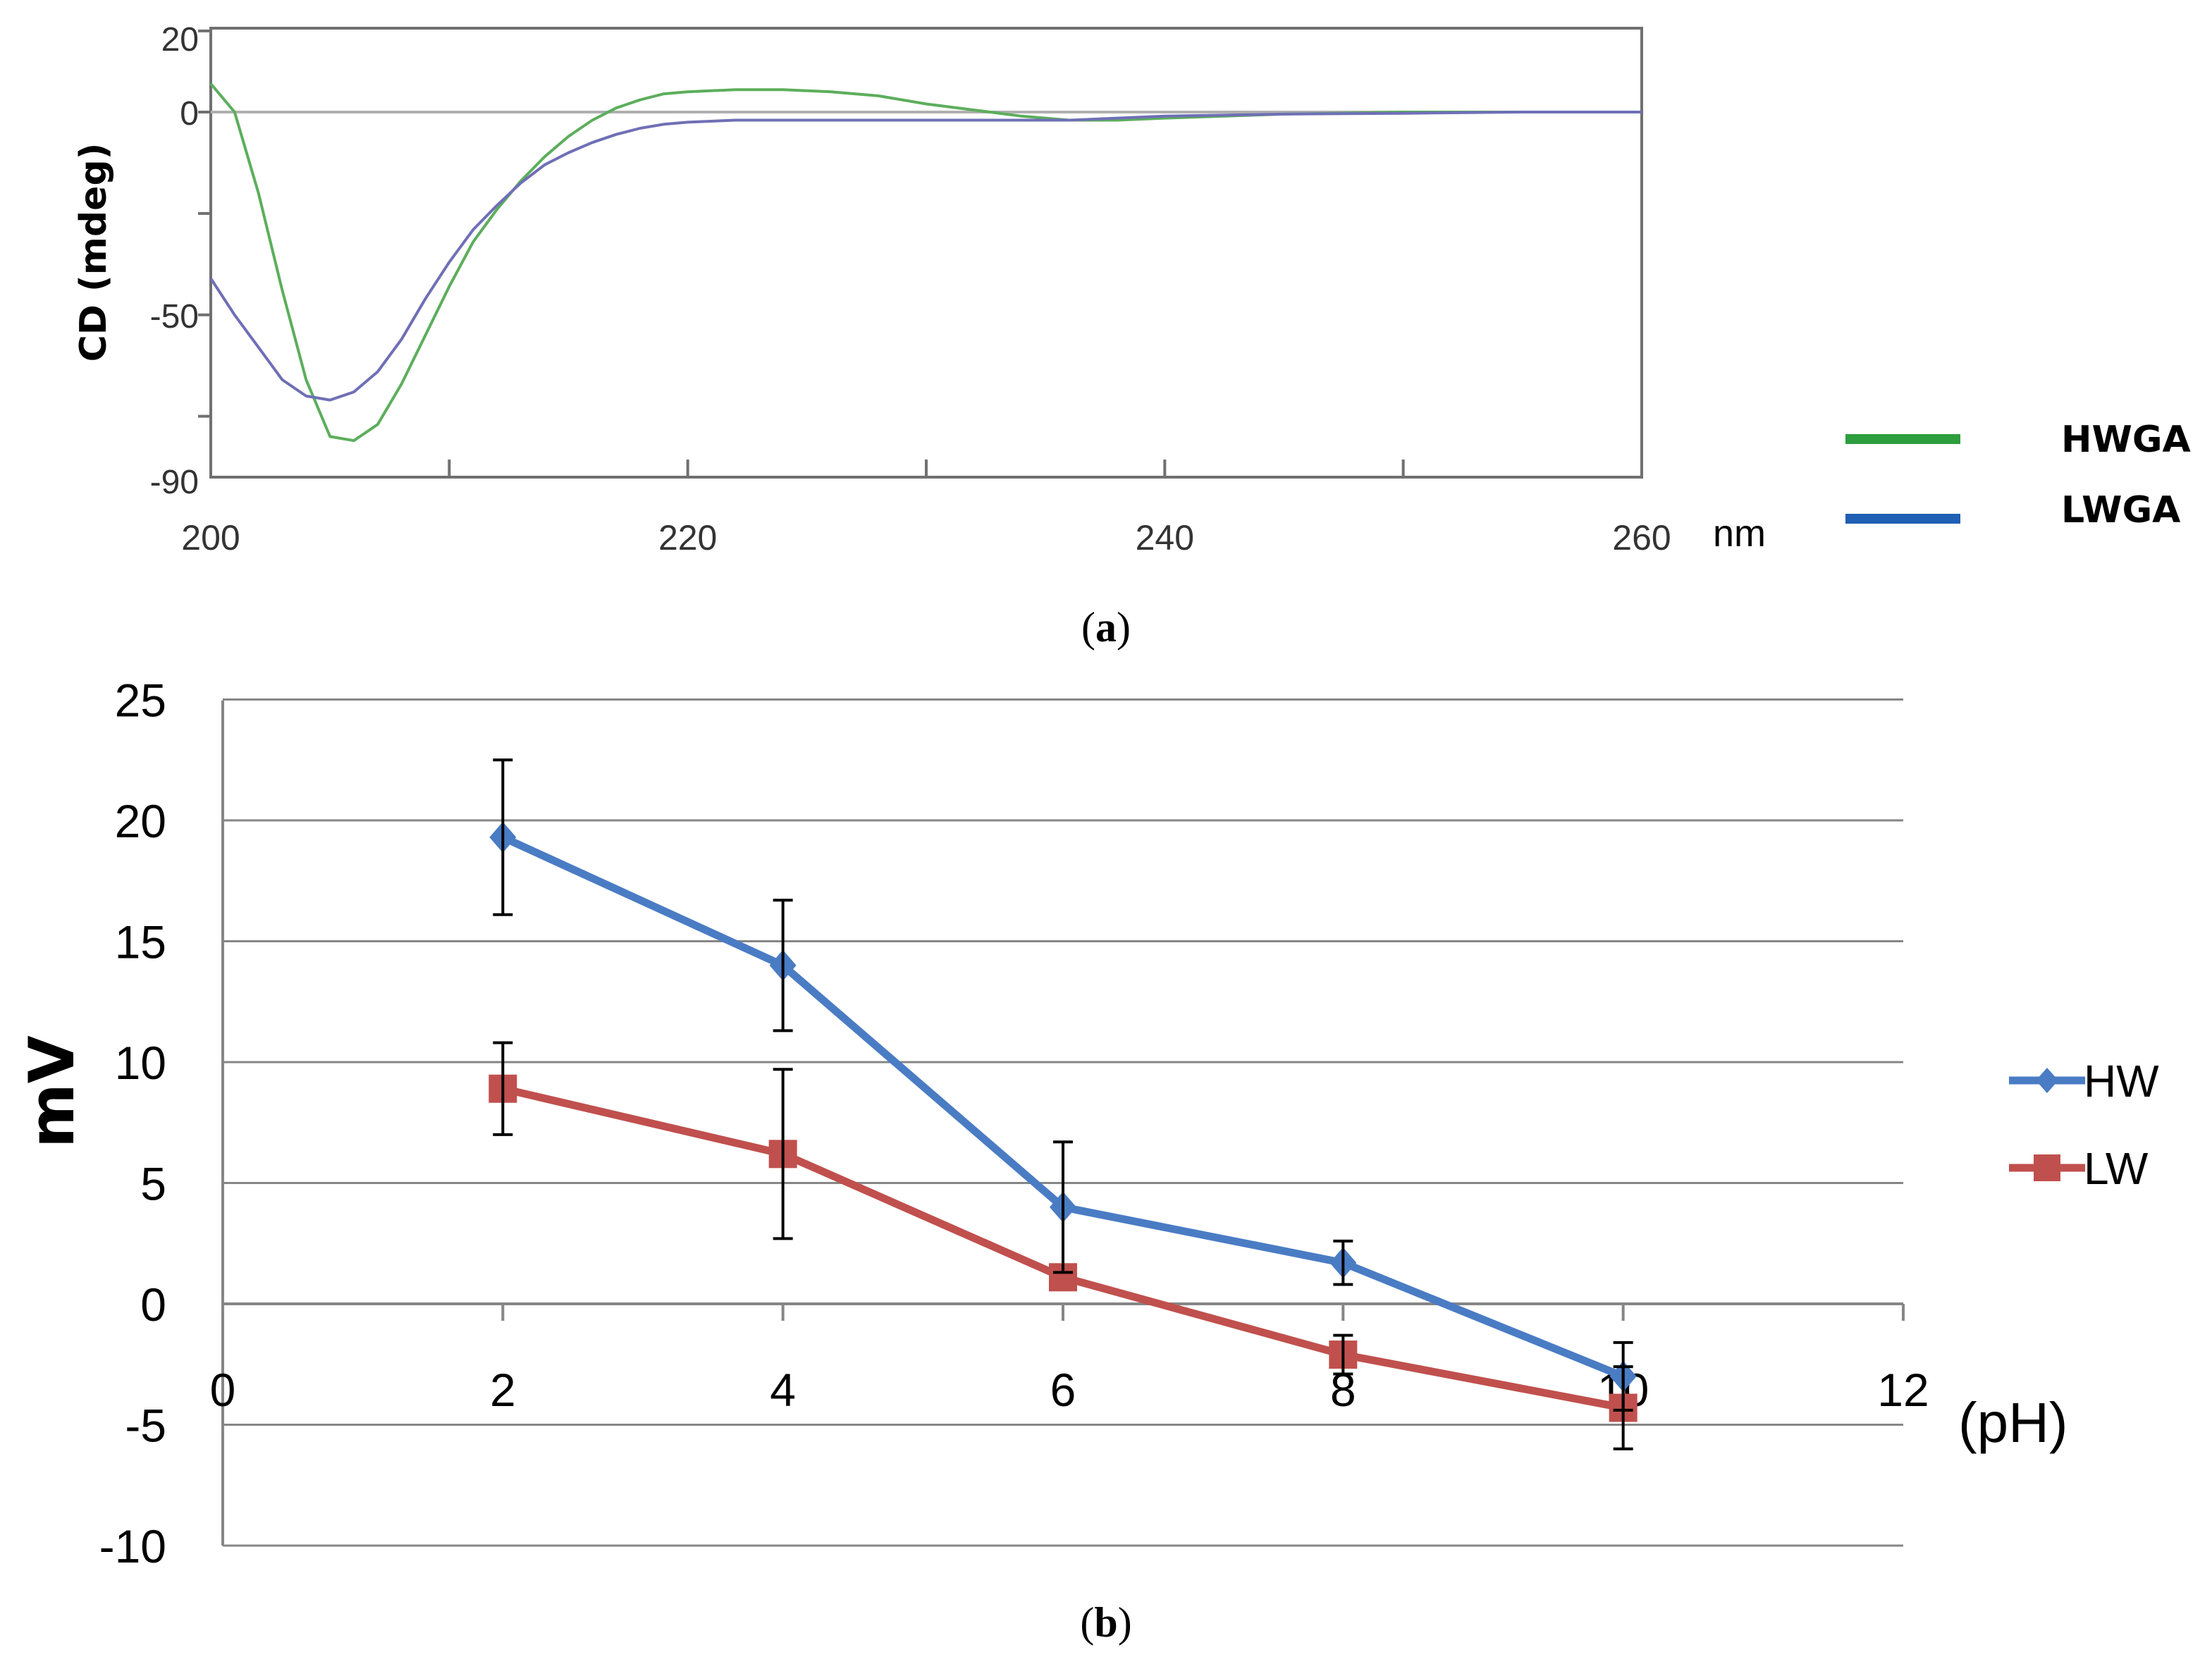 This screenshot has width=2212, height=1664. Describe the element at coordinates (140, 1063) in the screenshot. I see `zeta-y-tick-label: 10` at that location.